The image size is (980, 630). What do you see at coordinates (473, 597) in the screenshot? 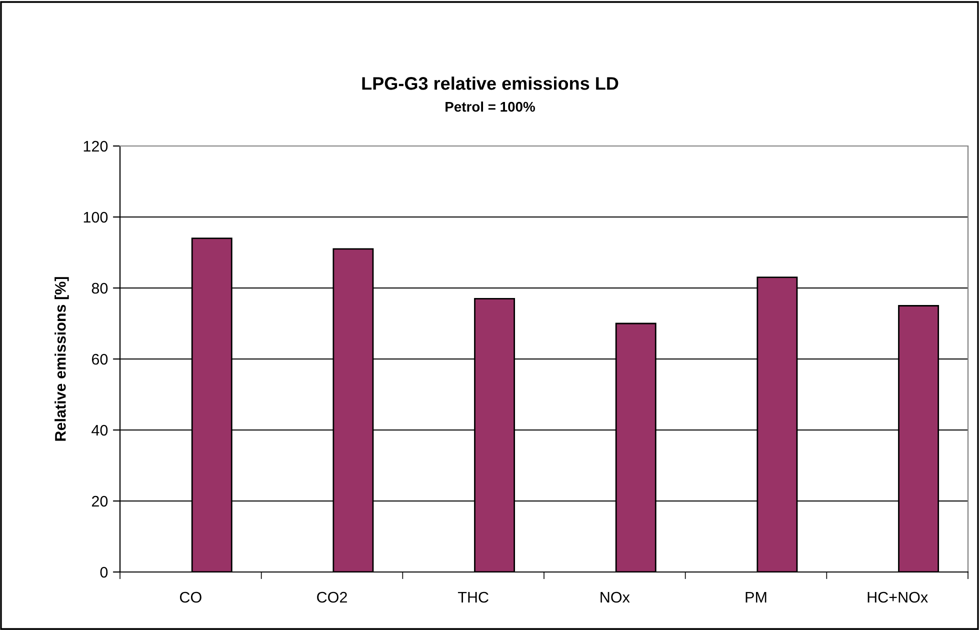
I see `x-tick-label: THC` at bounding box center [473, 597].